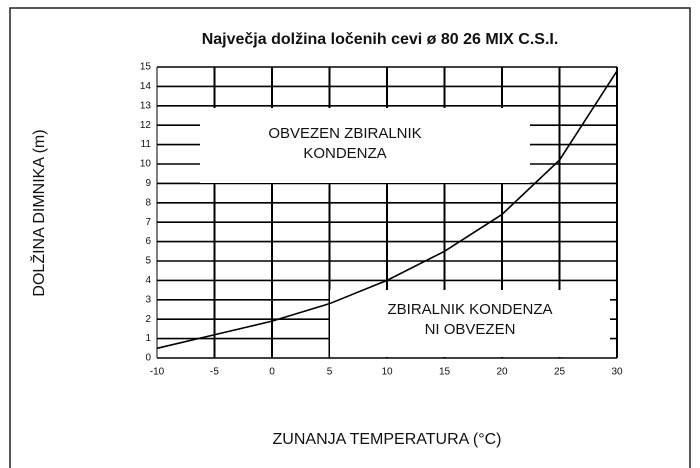 The width and height of the screenshot is (700, 468). What do you see at coordinates (148, 261) in the screenshot?
I see `y-tick-label: 5` at bounding box center [148, 261].